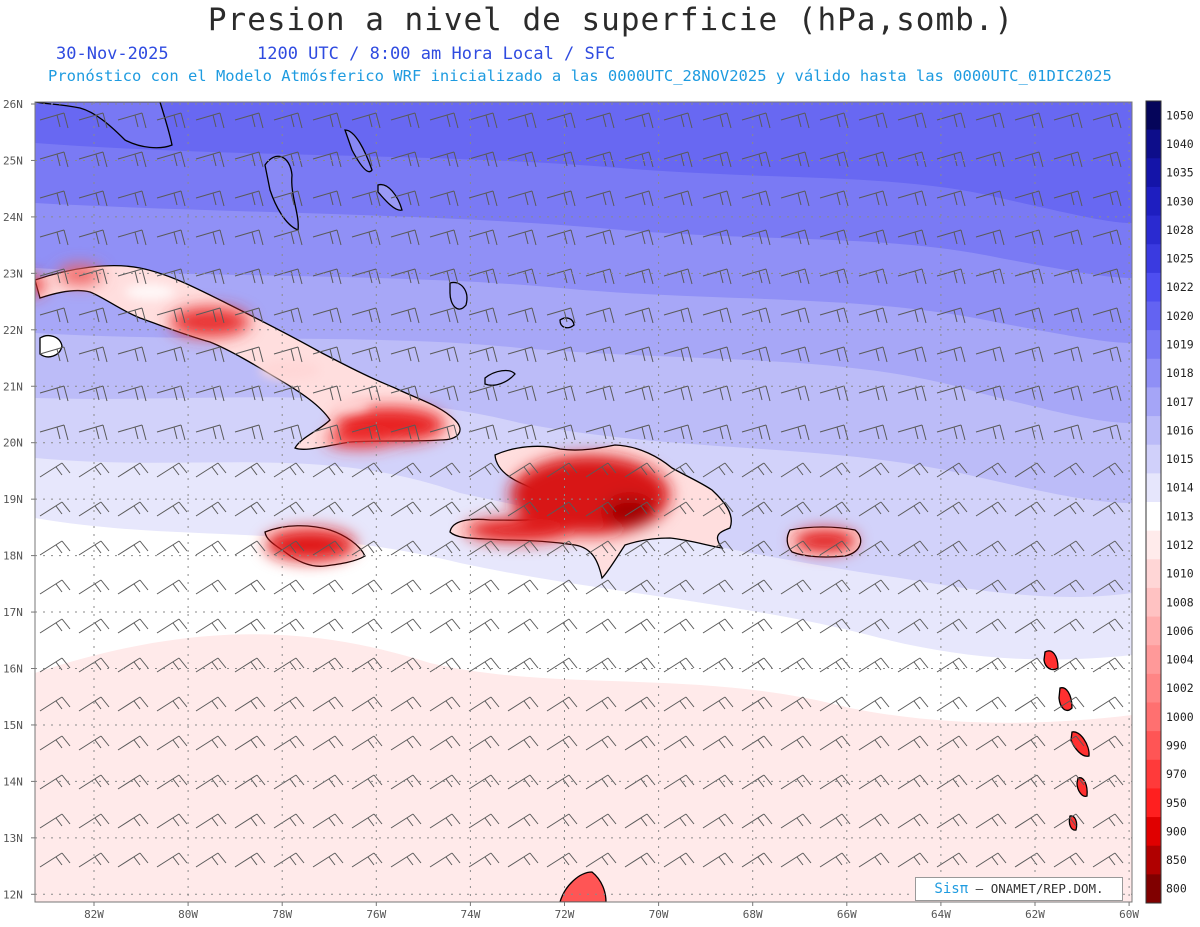 This screenshot has height=927, width=1200. I want to click on colorbar-label: 1012, so click(1180, 545).